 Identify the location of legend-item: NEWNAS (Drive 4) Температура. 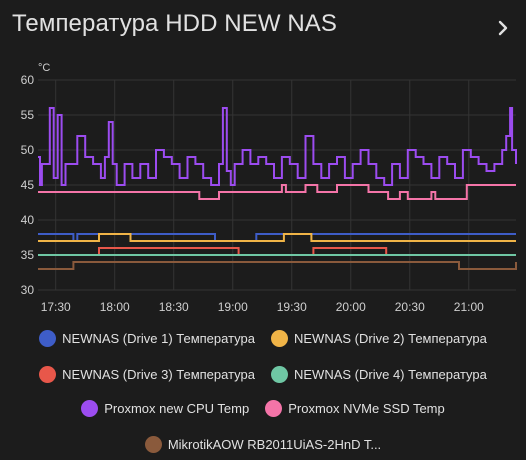
(379, 374).